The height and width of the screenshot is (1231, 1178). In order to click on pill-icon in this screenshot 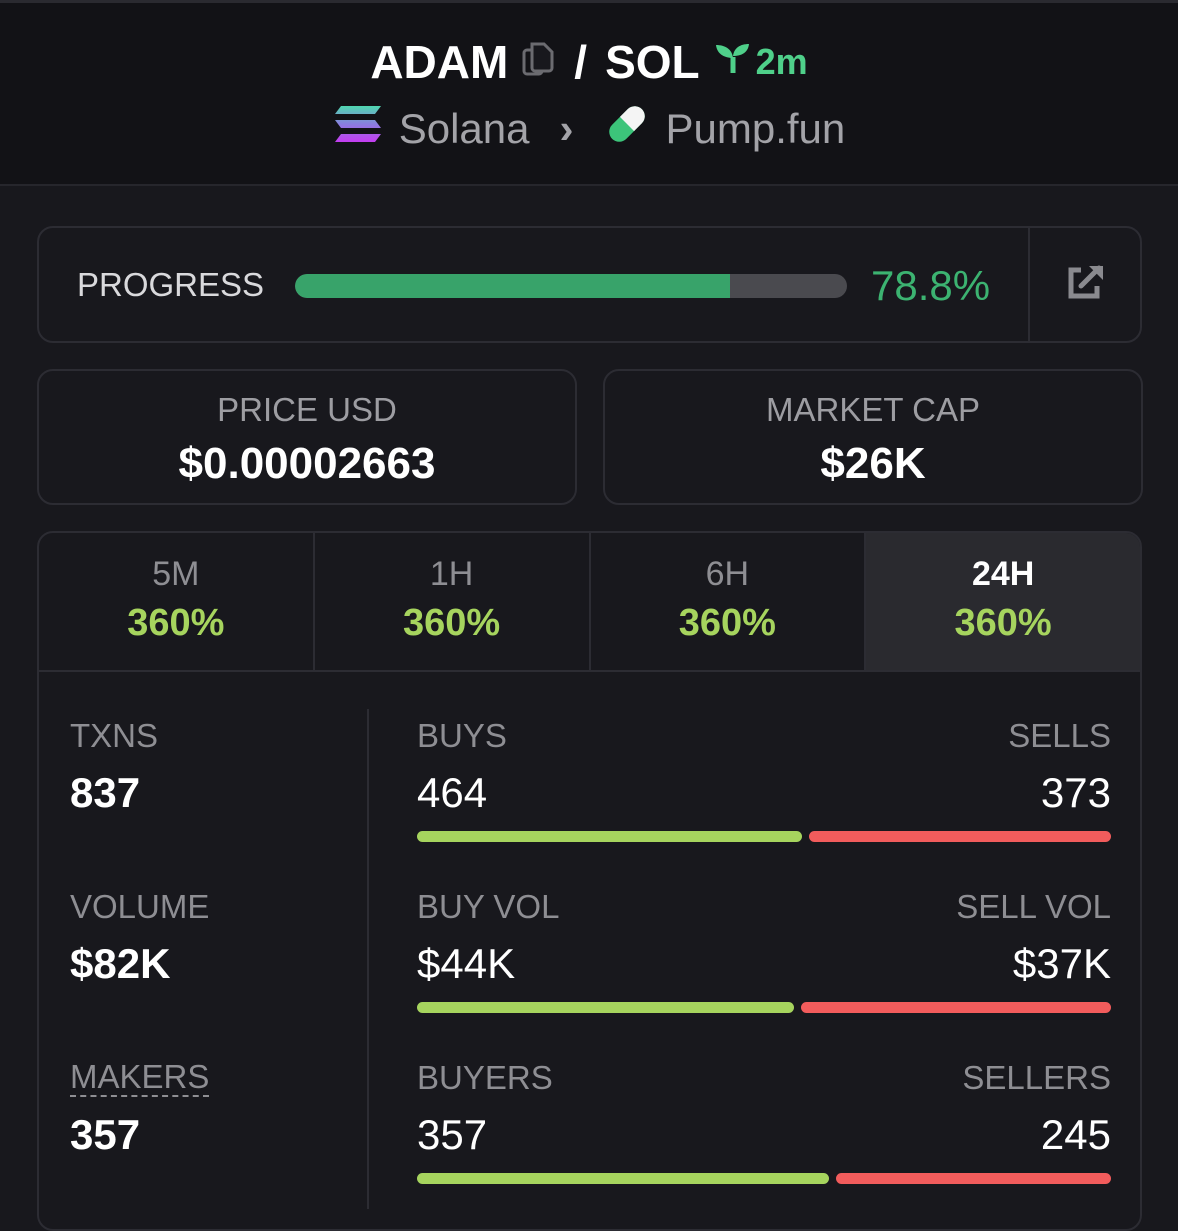, I will do `click(627, 129)`.